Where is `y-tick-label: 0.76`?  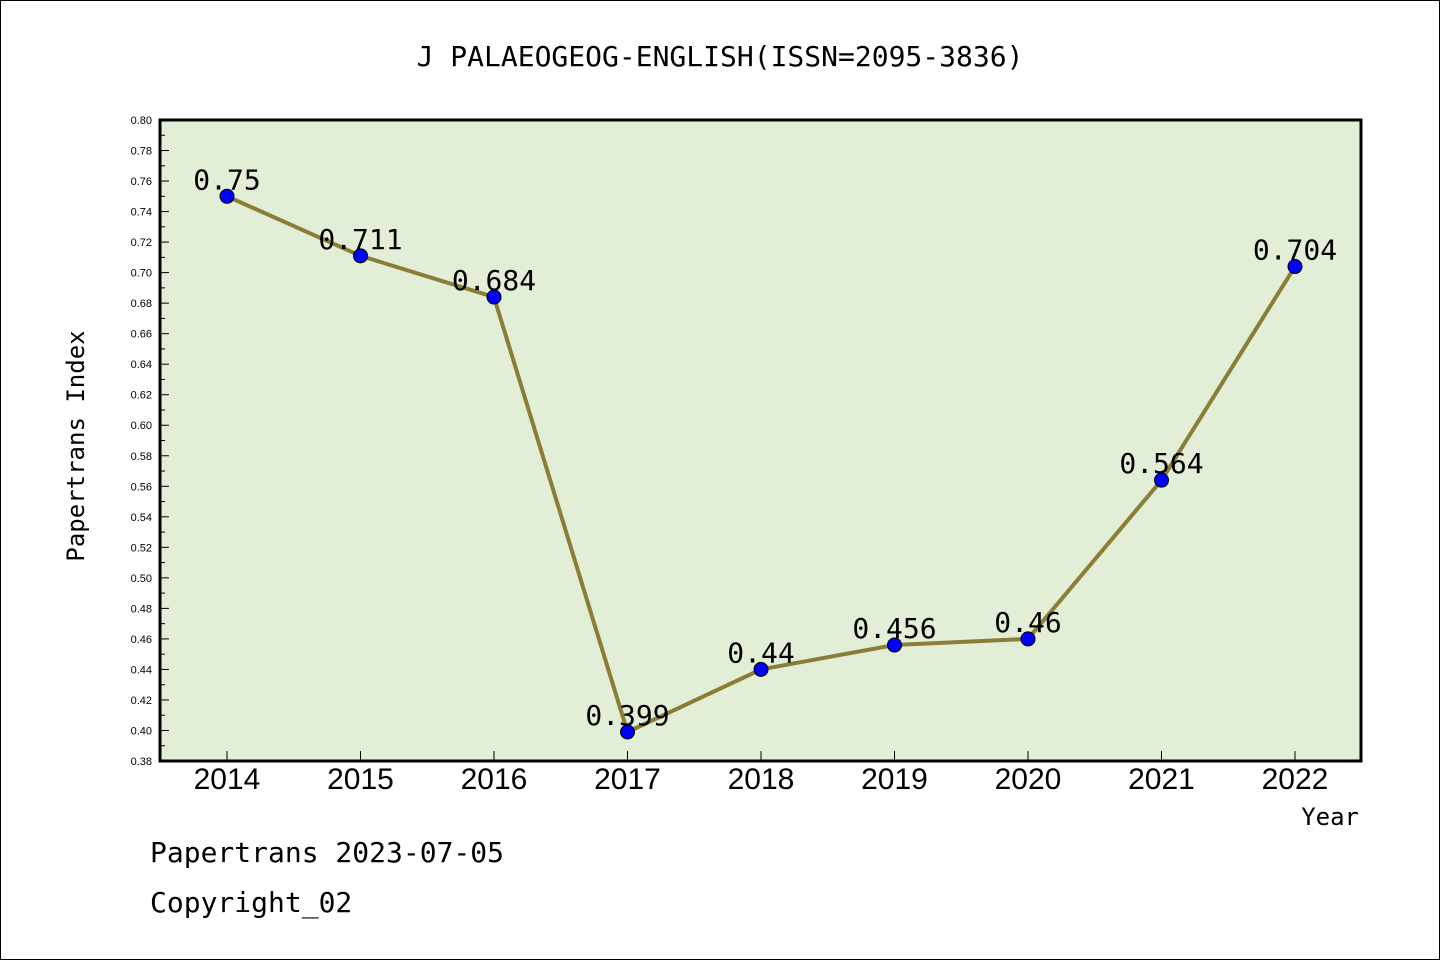
y-tick-label: 0.76 is located at coordinates (141, 182).